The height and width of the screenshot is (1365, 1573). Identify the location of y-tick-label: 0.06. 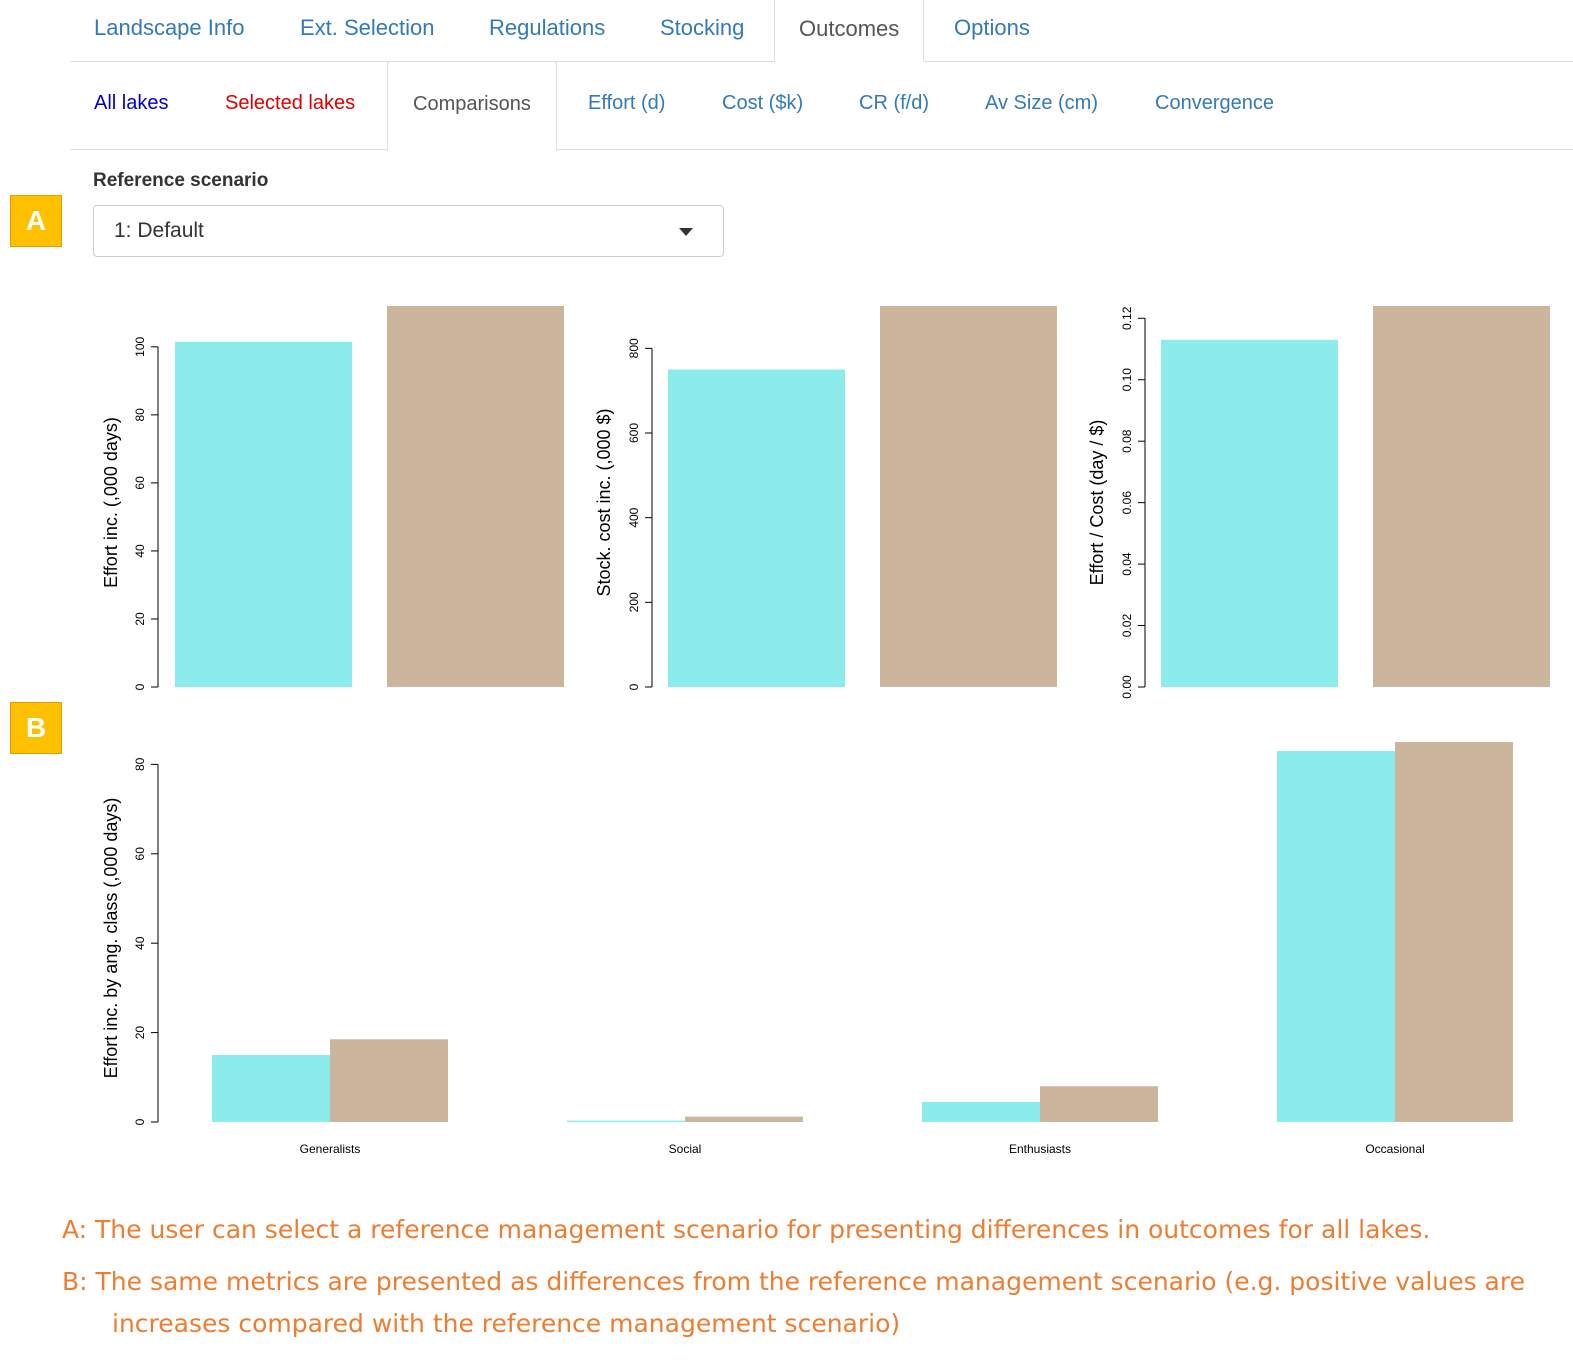
(1127, 503).